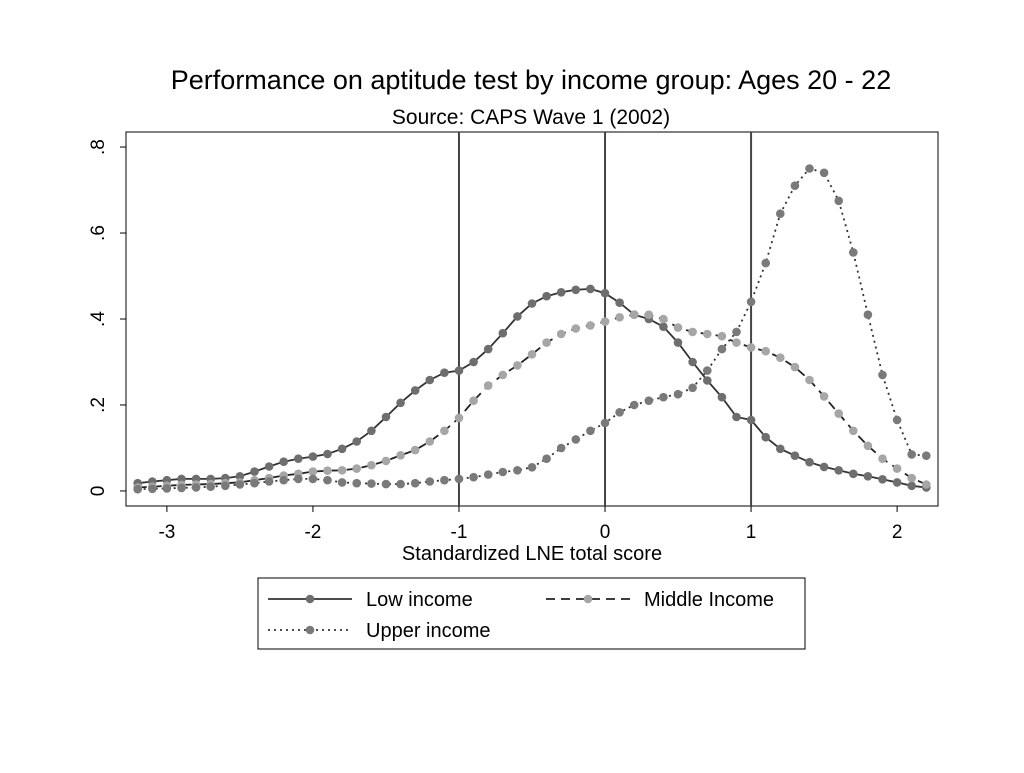  I want to click on x-tick-label: 1, so click(751, 532).